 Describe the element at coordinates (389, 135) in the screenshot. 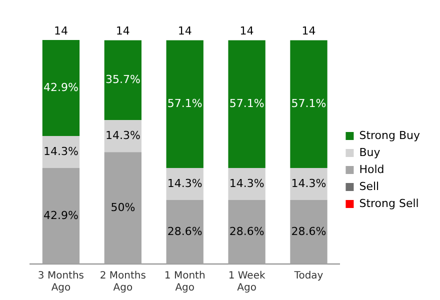

I see `legend-label: Strong Buy` at that location.